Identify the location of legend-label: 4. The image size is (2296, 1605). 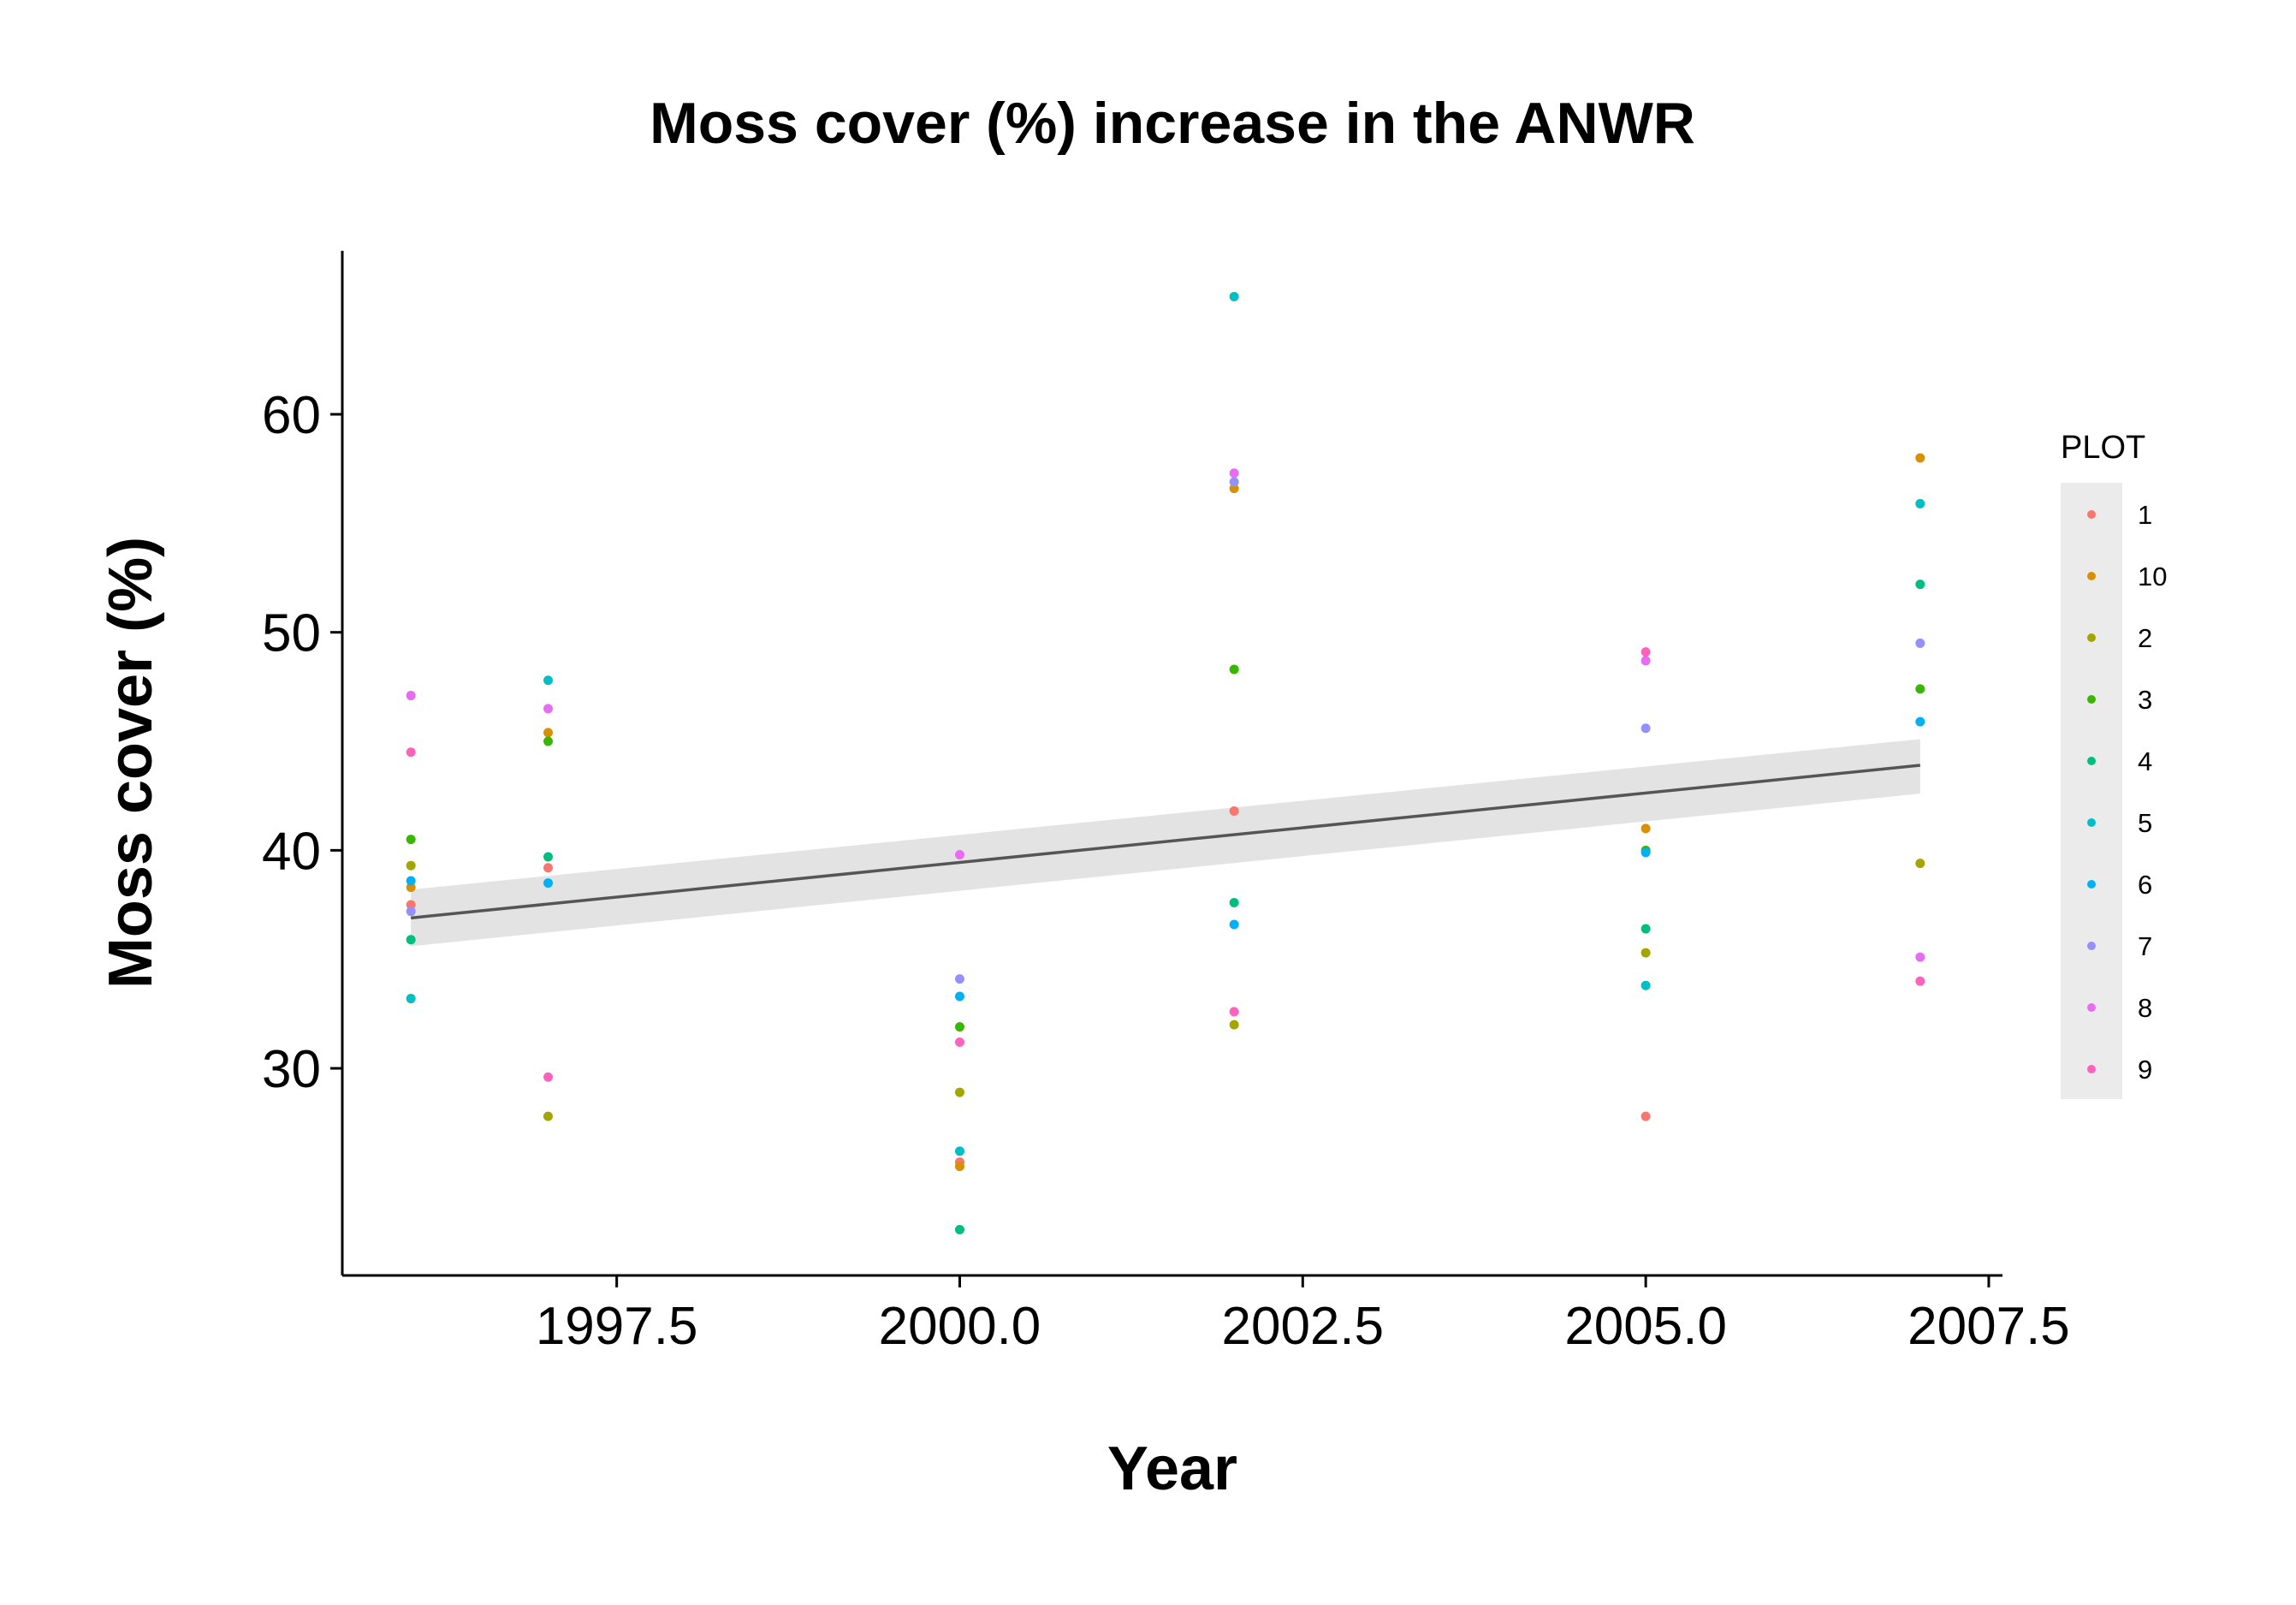
(2145, 761).